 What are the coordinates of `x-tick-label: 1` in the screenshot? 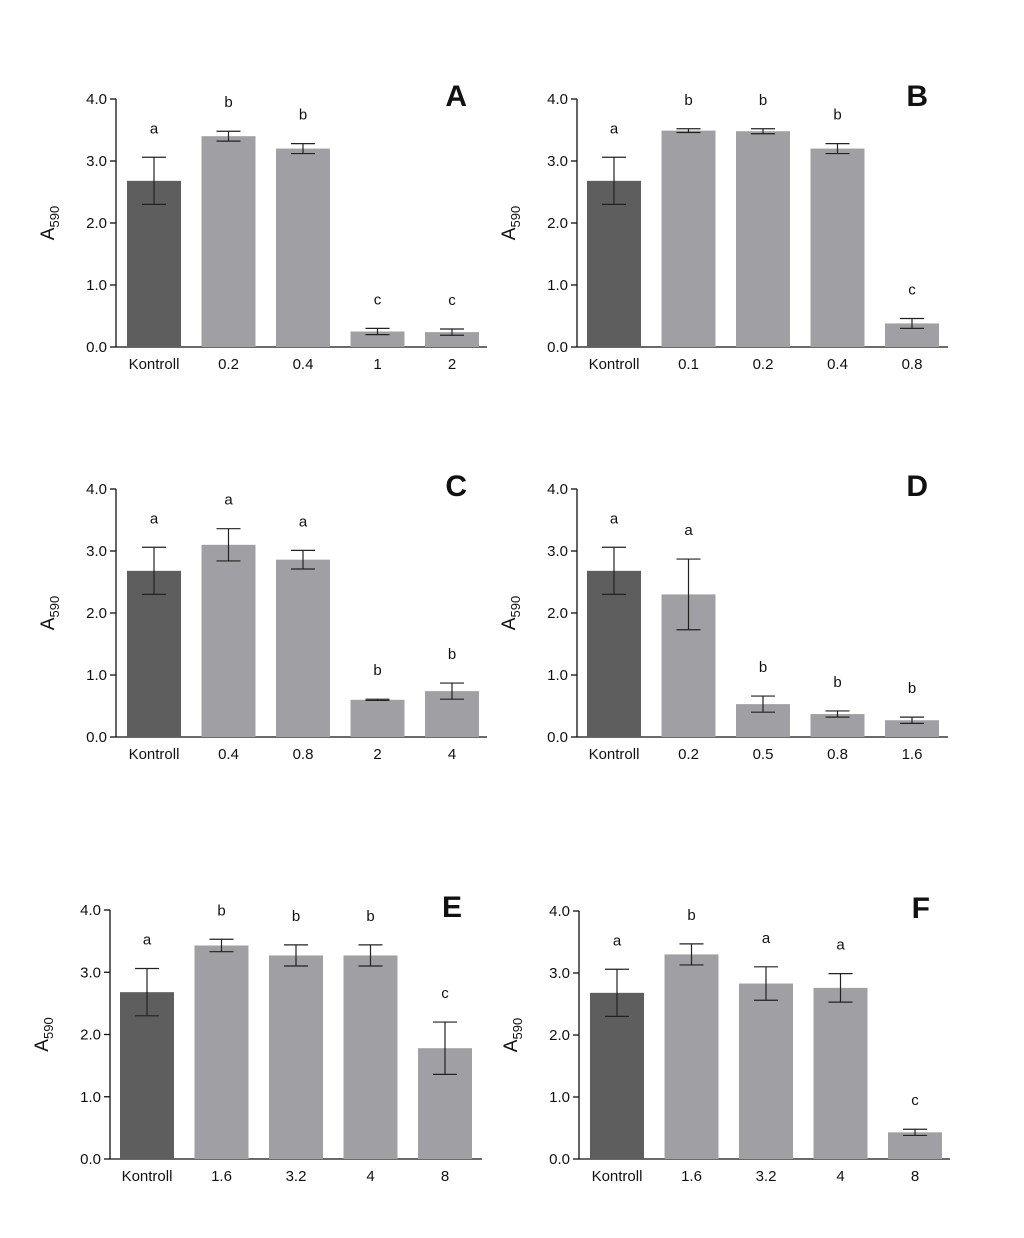 It's located at (377, 364).